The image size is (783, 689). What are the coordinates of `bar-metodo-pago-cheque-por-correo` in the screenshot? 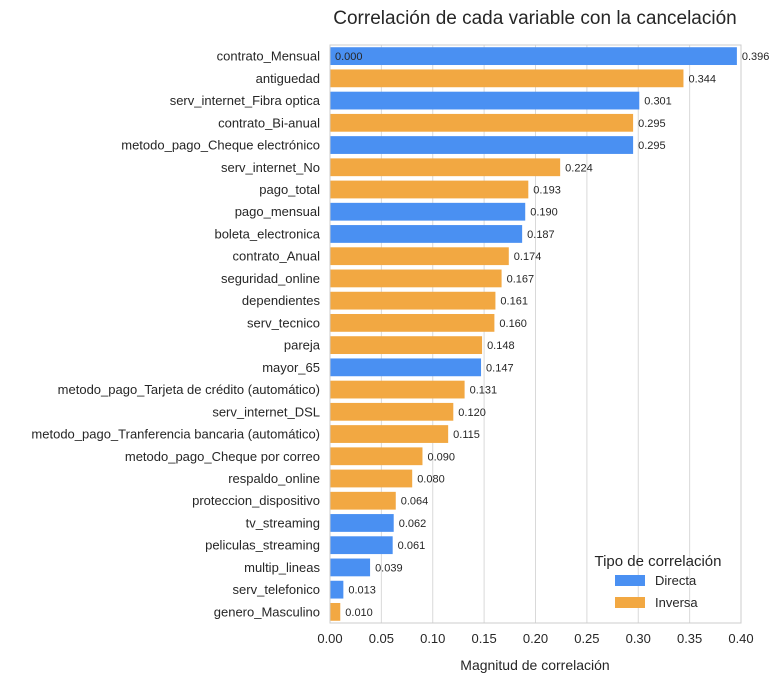 It's located at (376, 456).